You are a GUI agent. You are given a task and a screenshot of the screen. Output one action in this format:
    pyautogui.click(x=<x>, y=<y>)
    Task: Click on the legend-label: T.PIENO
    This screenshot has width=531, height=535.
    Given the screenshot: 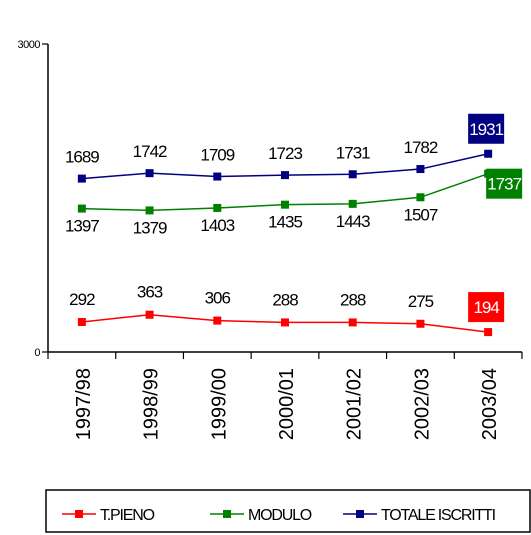 What is the action you would take?
    pyautogui.click(x=127, y=515)
    